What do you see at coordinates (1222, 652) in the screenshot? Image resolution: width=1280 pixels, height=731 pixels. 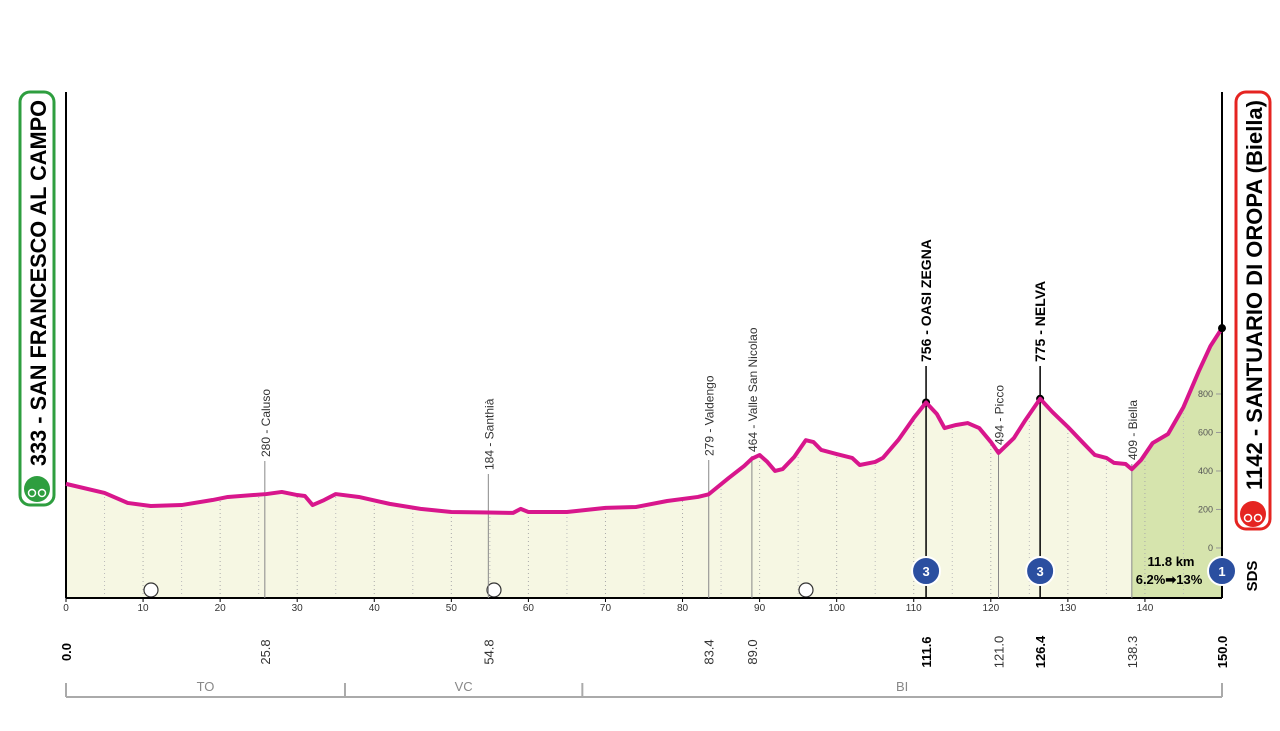 I see `km-label: 150.0` at bounding box center [1222, 652].